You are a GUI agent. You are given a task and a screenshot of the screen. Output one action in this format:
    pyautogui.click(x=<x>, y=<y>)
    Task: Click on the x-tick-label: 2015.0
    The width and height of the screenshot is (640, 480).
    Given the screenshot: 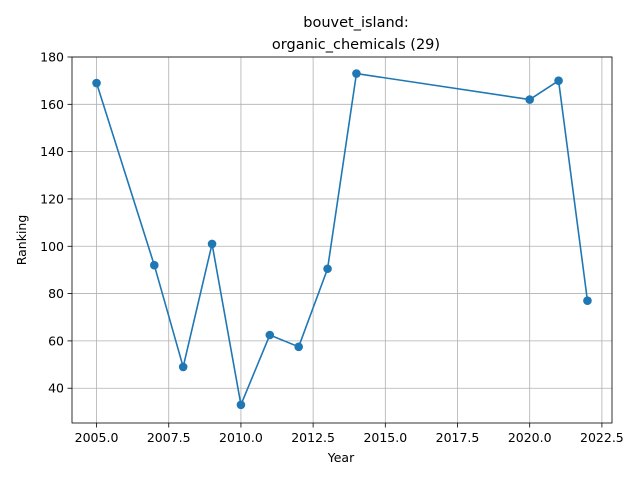 What is the action you would take?
    pyautogui.click(x=385, y=437)
    